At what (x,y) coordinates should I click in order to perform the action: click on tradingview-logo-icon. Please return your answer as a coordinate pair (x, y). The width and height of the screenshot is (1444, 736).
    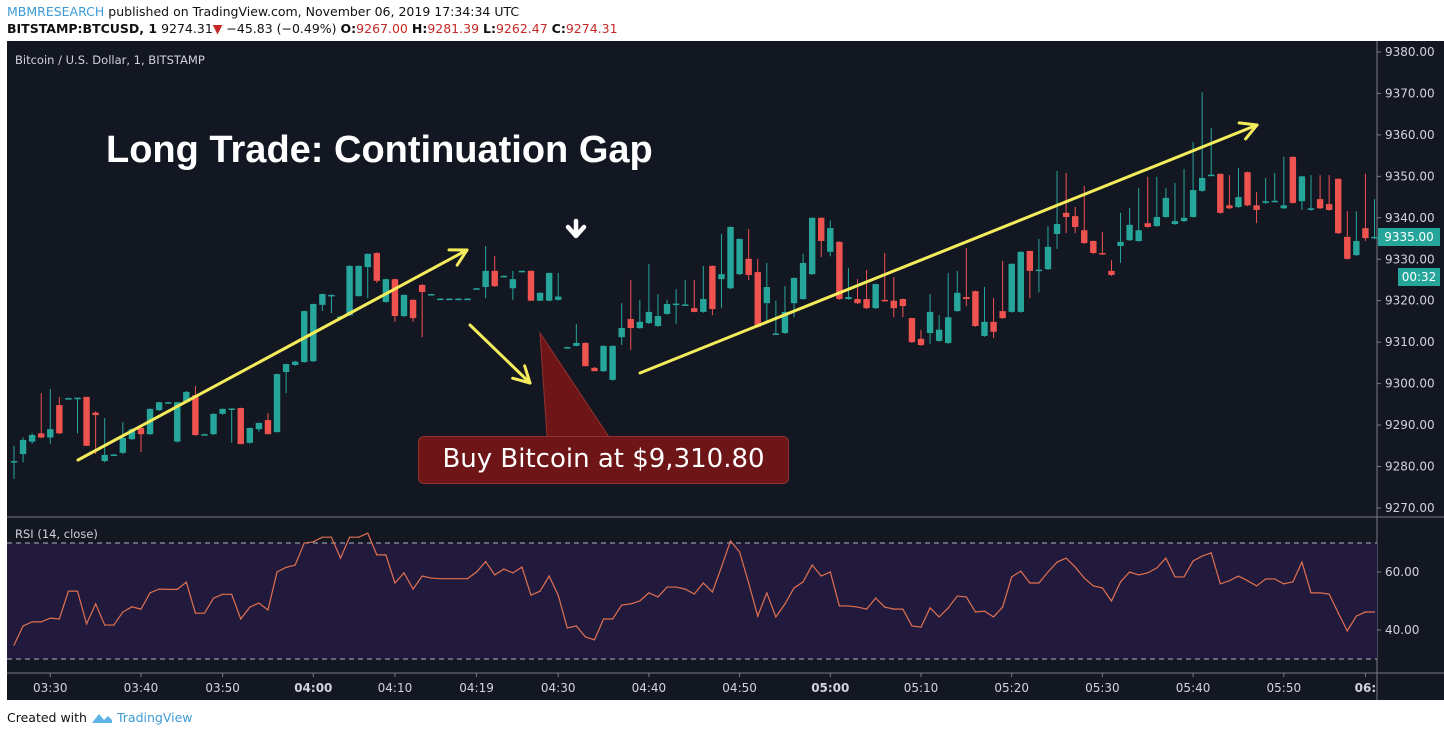
    Looking at the image, I should click on (101, 718).